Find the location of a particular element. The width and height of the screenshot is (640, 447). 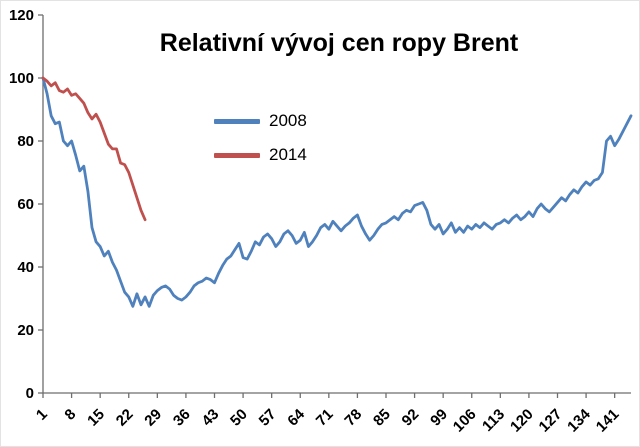

svg-text: 78 is located at coordinates (353, 418).